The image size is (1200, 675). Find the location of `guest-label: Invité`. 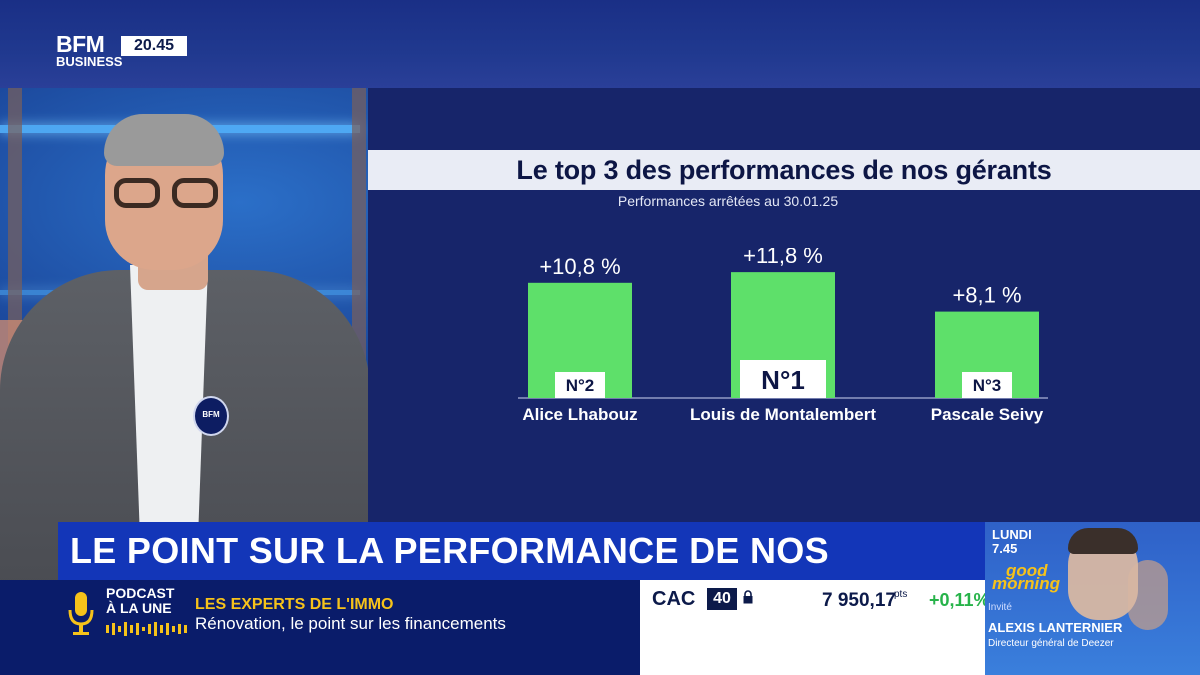

guest-label: Invité is located at coordinates (1000, 607).